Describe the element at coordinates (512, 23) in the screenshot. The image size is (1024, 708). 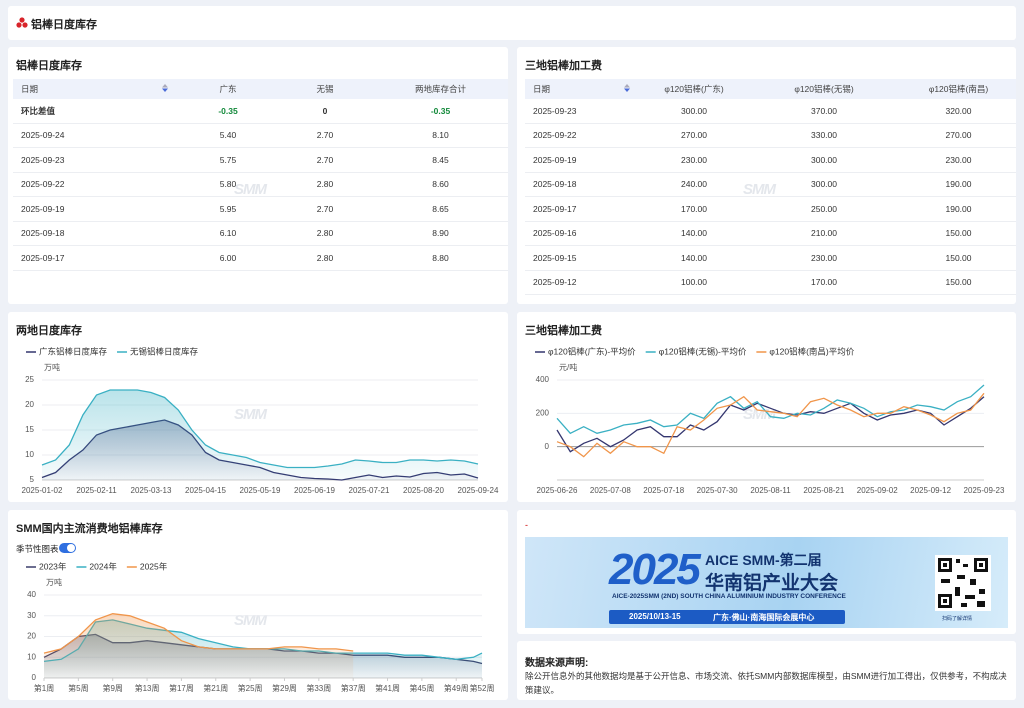
I see `header: 铝棒日度库存` at that location.